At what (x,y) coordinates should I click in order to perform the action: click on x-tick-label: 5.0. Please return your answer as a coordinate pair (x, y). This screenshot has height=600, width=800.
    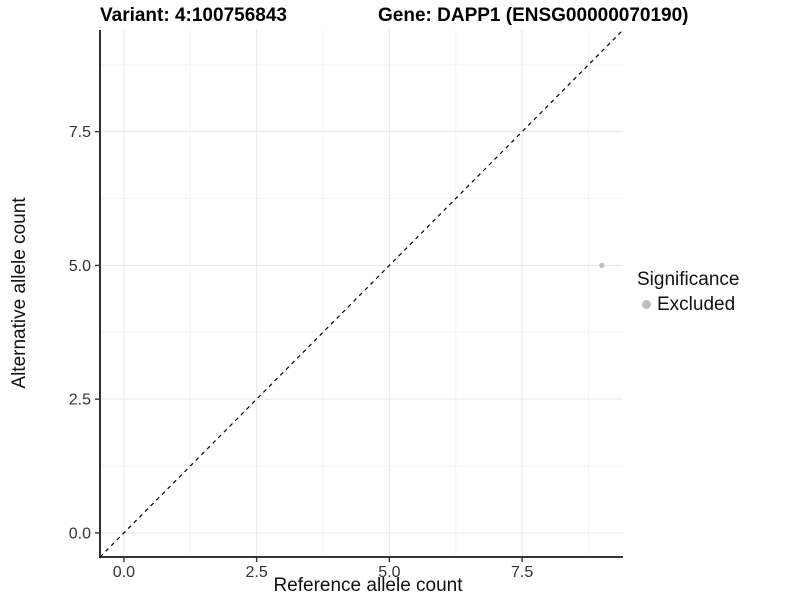
    Looking at the image, I should click on (389, 572).